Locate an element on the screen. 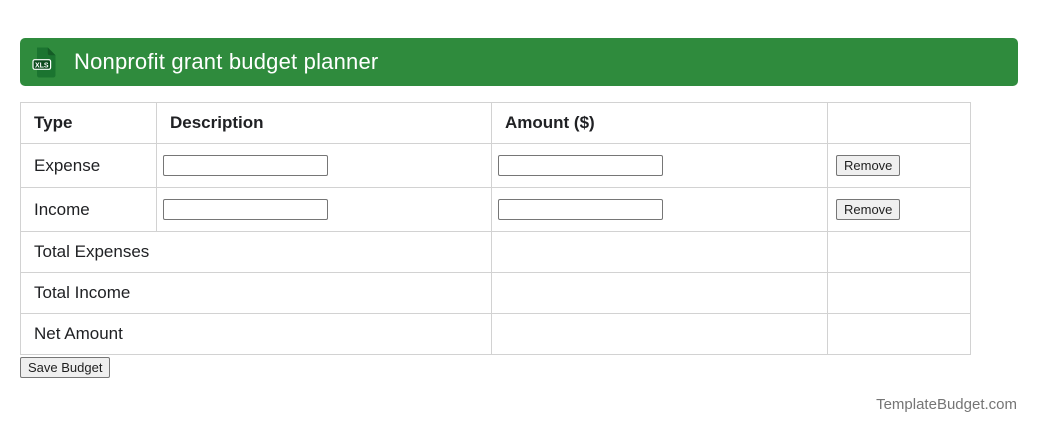 This screenshot has height=428, width=1040. expense-description-input is located at coordinates (245, 165).